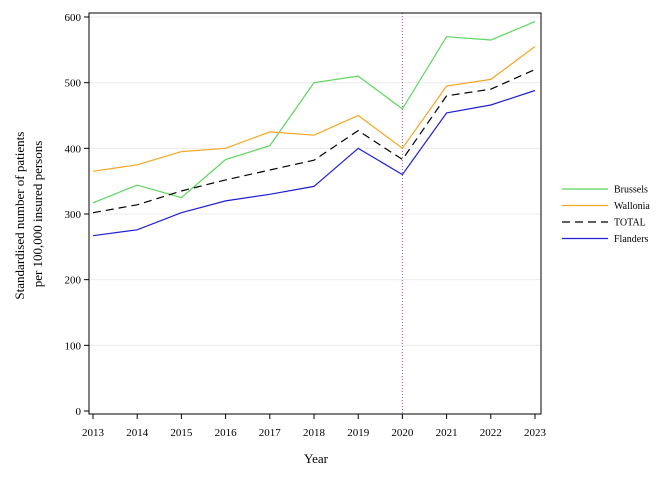 This screenshot has height=480, width=672. Describe the element at coordinates (73, 281) in the screenshot. I see `y-tick-label-200: 200` at that location.